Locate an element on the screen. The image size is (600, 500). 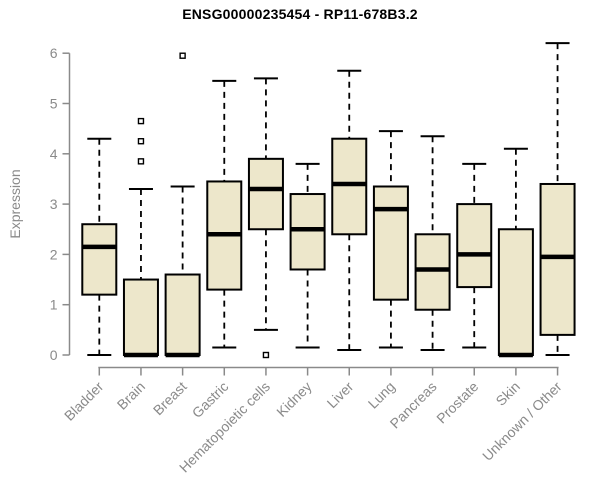
chart-title: ENSG00000235454 - RP11-678B3.2 is located at coordinates (300, 14).